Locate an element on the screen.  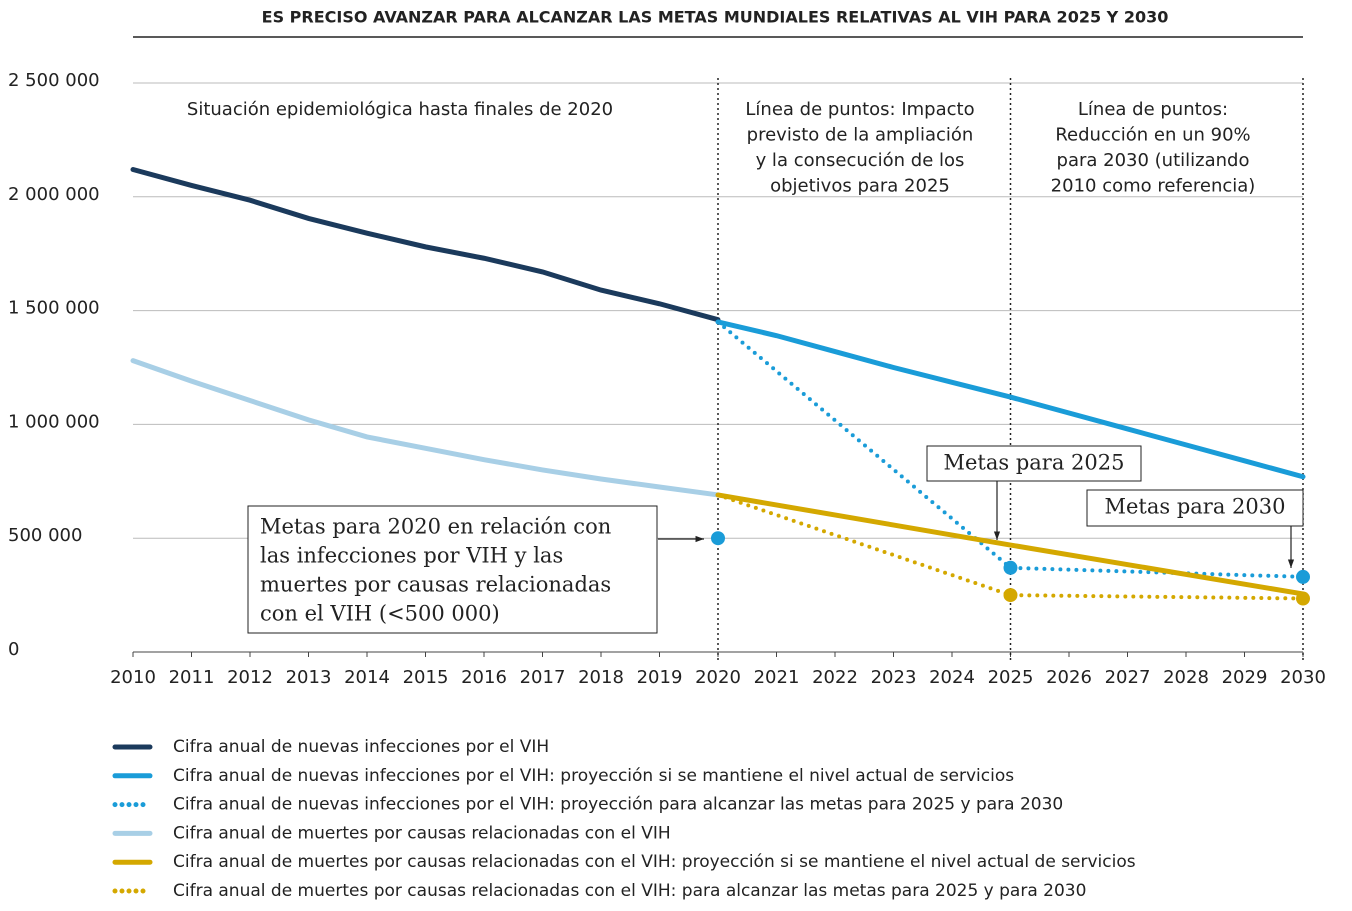
target-point is located at coordinates (718, 538).